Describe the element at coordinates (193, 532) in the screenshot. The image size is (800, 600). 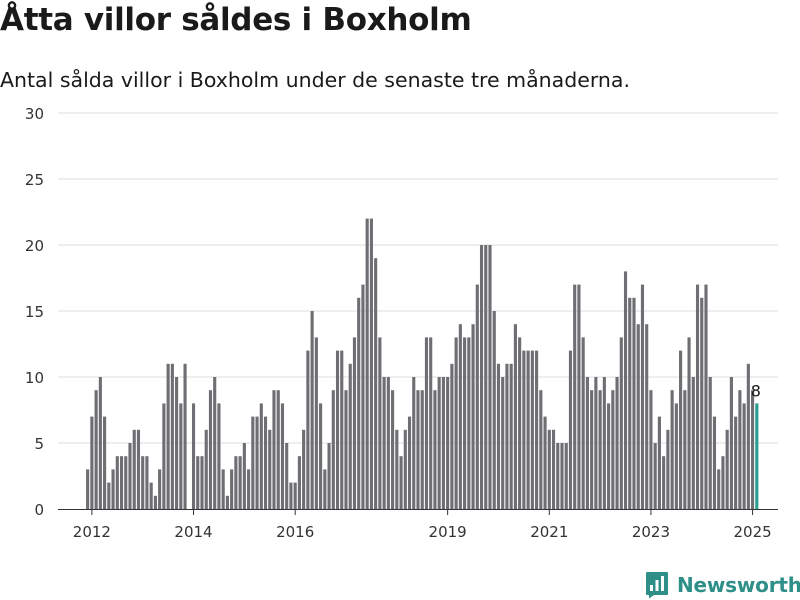
I see `x-tick-label: 2014` at that location.